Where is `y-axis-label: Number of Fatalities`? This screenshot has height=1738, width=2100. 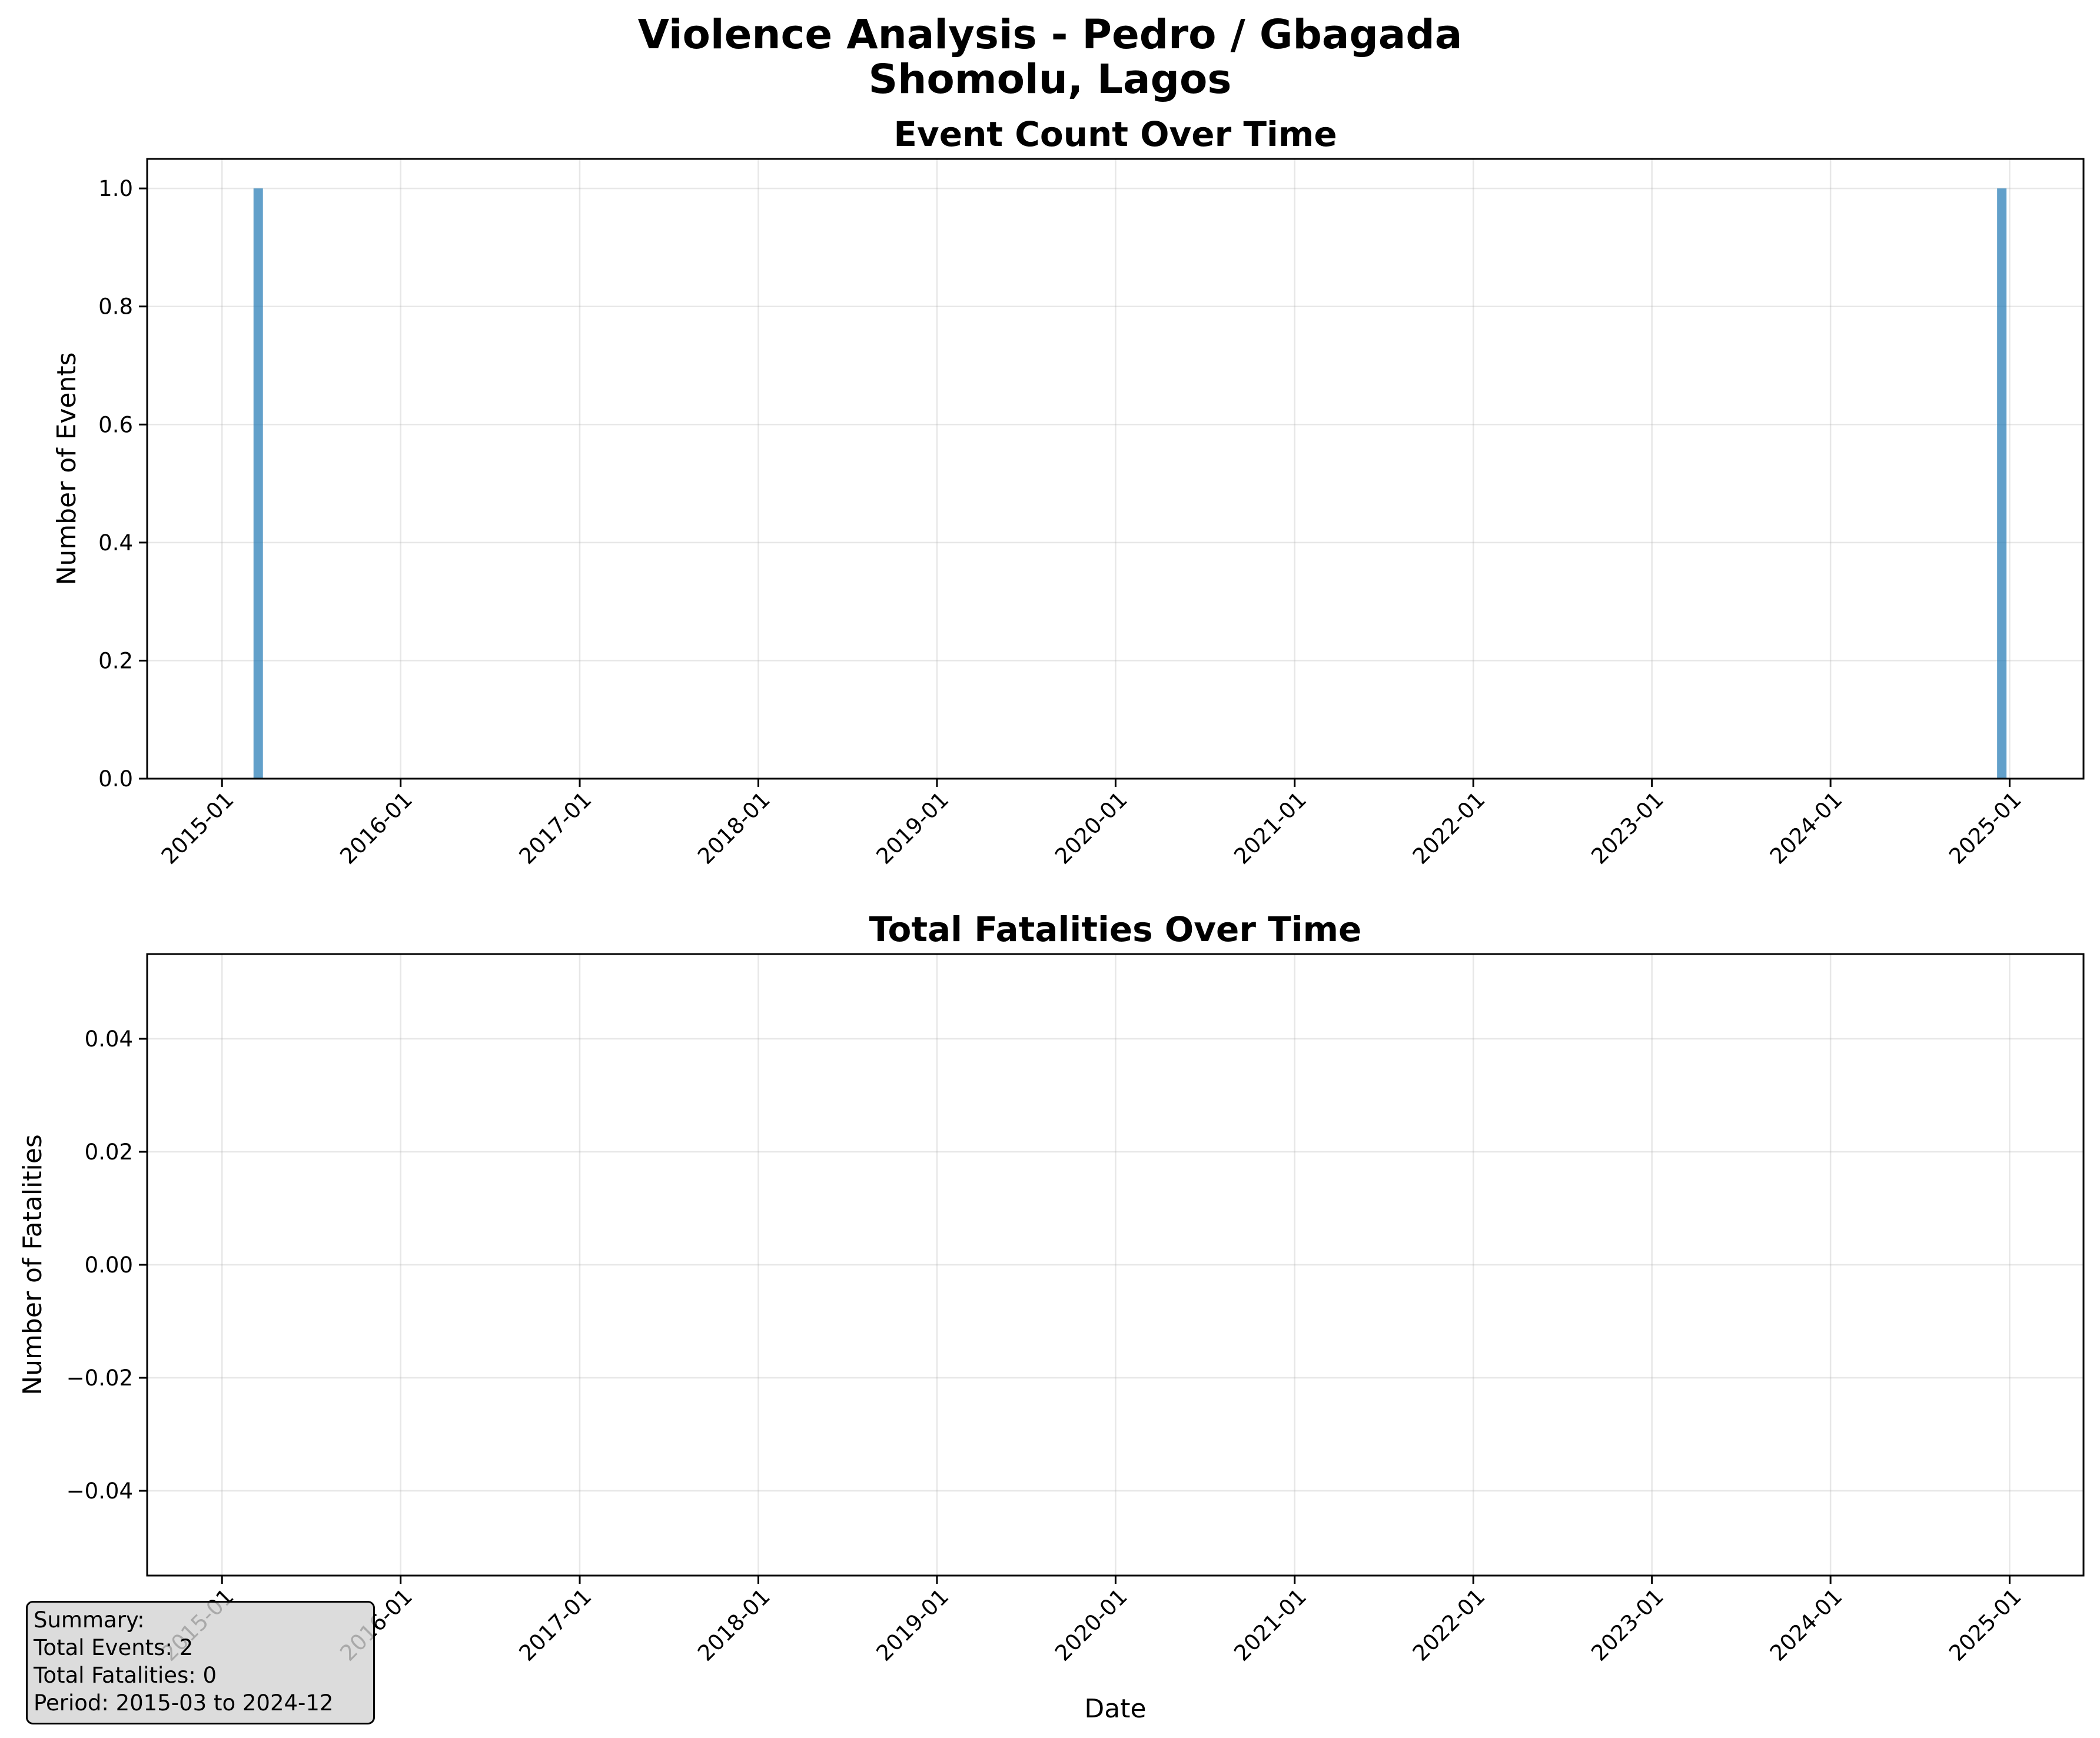
y-axis-label: Number of Fatalities is located at coordinates (33, 1264).